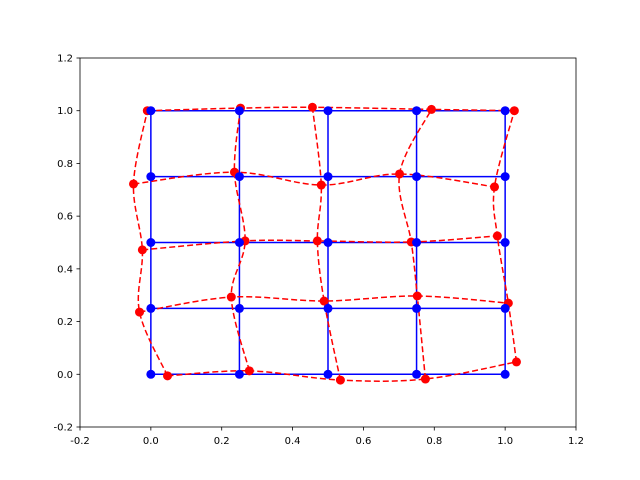 Image resolution: width=640 pixels, height=480 pixels. I want to click on y-tick-label: 0.6, so click(65, 217).